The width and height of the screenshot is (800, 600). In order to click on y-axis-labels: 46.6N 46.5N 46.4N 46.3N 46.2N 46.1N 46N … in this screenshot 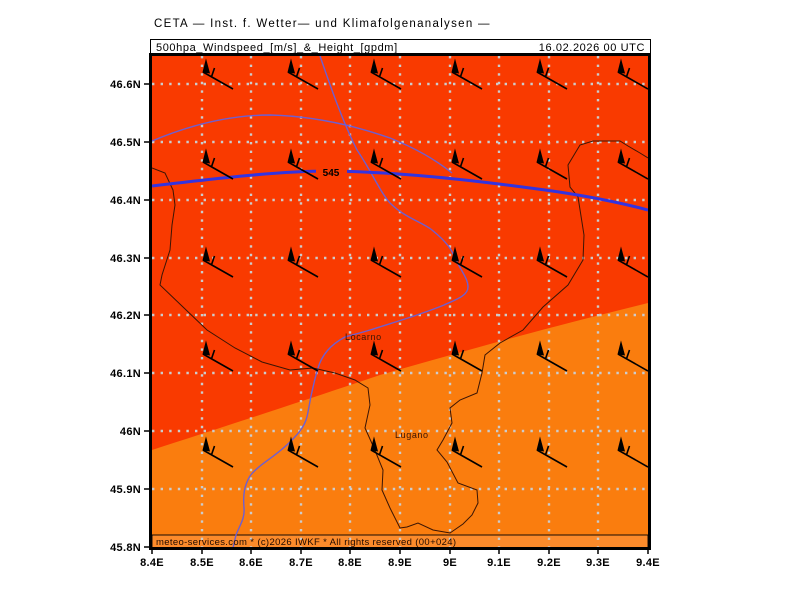, I will do `click(125, 316)`.